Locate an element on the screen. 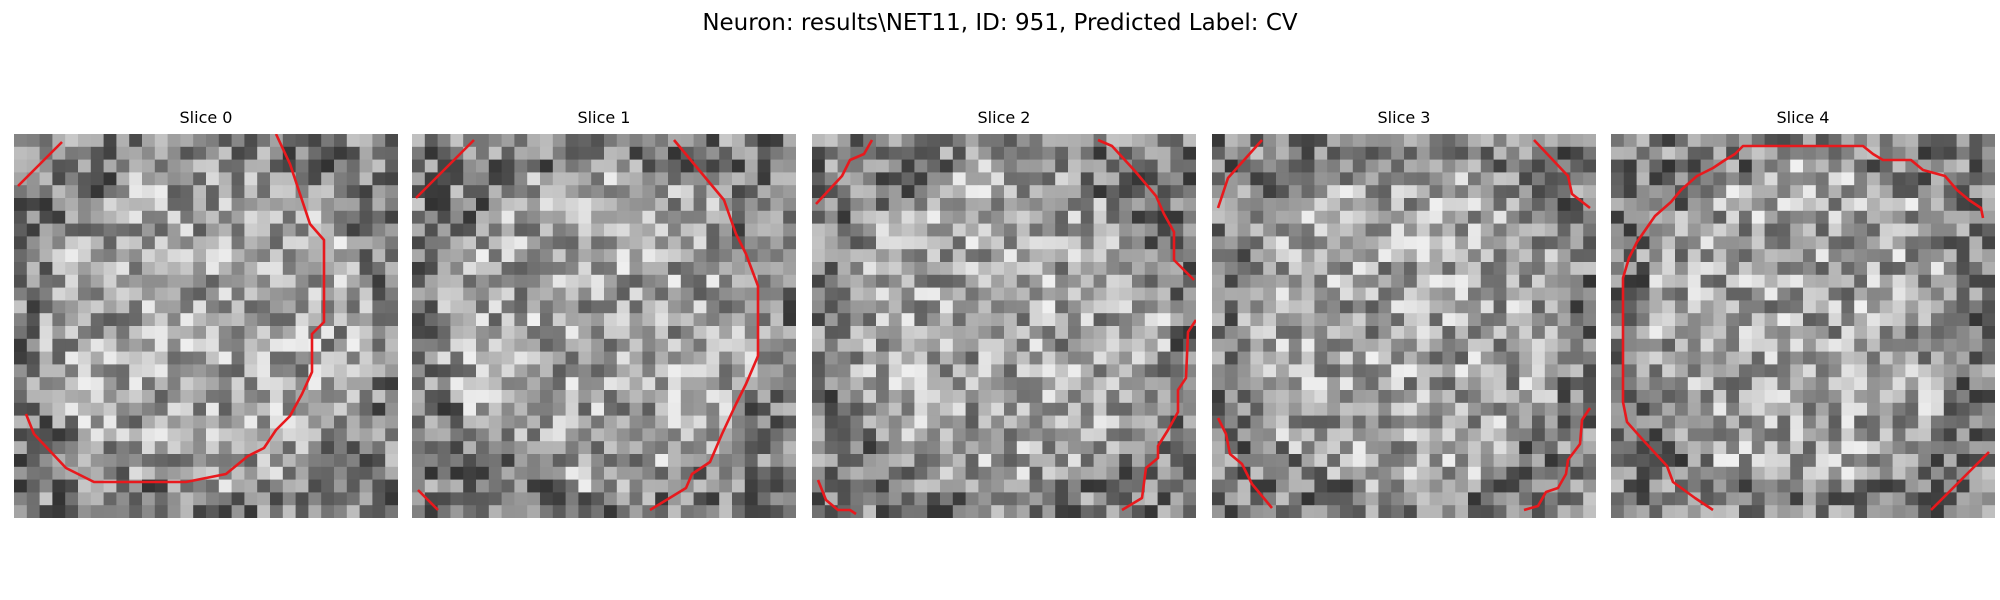 Image resolution: width=2000 pixels, height=600 pixels. slice-panel-4: Slice 4 is located at coordinates (1803, 313).